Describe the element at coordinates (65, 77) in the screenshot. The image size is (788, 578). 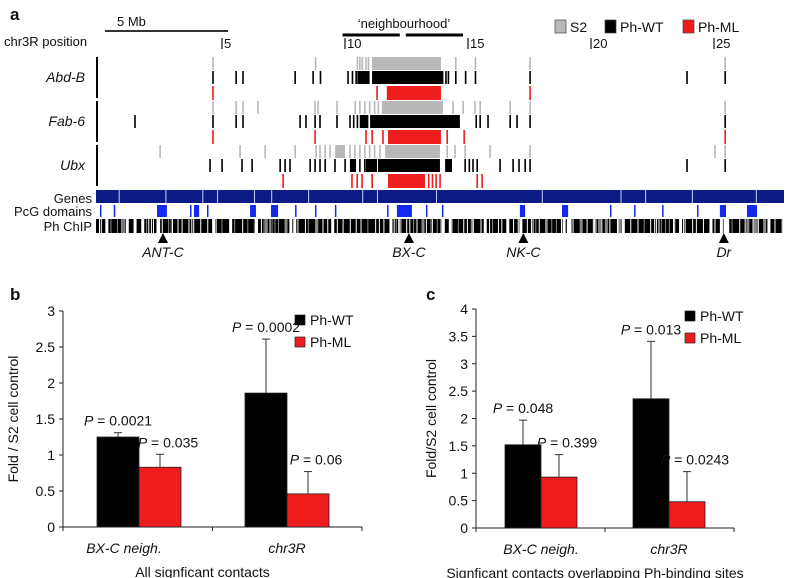
I see `viewpoint-label: Abd-B` at that location.